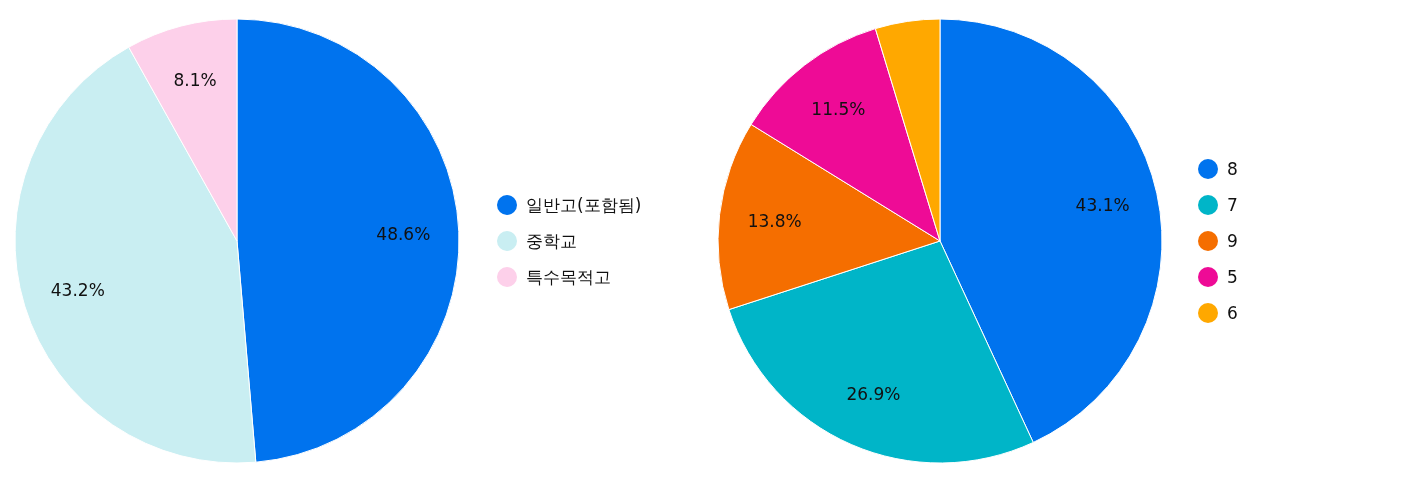 The image size is (1402, 500). I want to click on legend-label: 7, so click(1232, 205).